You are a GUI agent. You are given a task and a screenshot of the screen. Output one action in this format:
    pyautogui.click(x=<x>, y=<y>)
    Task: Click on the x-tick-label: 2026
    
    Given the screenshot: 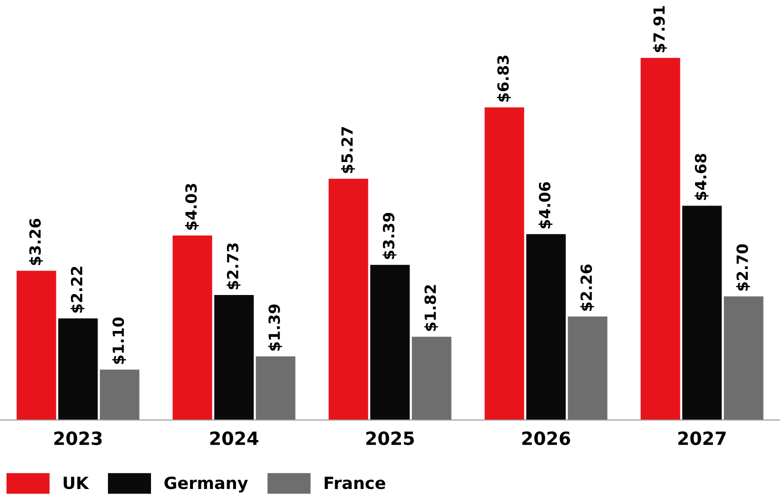 What is the action you would take?
    pyautogui.click(x=546, y=438)
    